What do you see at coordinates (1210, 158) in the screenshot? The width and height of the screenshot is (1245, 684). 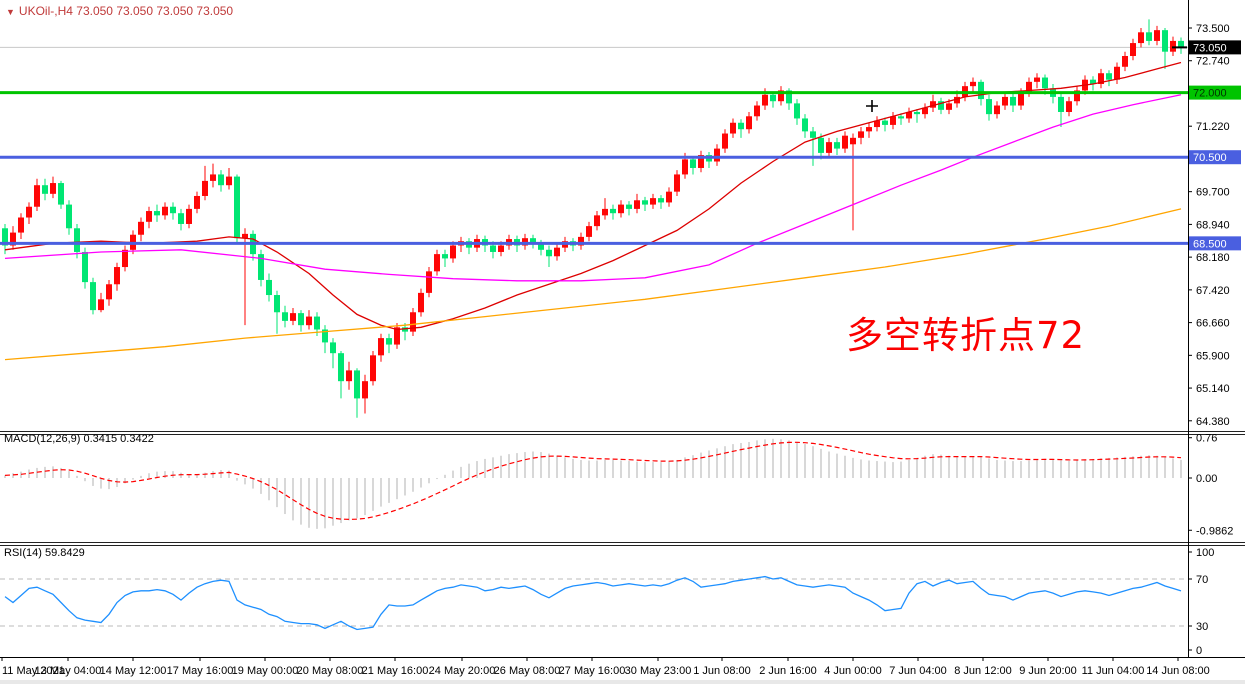 I see `price-badge-label: 70.500` at bounding box center [1210, 158].